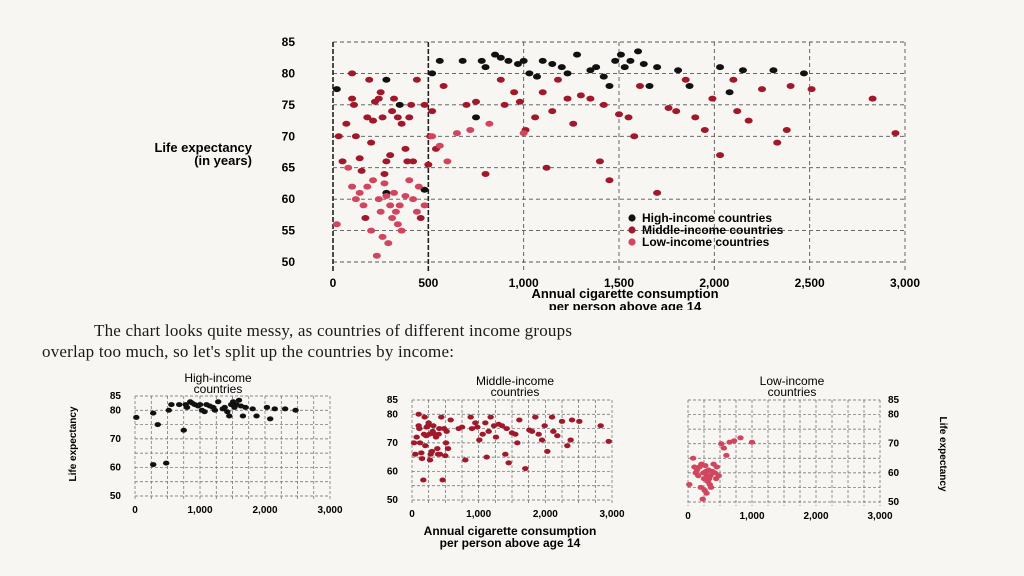 This screenshot has width=1024, height=576. Describe the element at coordinates (515, 381) in the screenshot. I see `small-title-middle-line1: Middle-income` at that location.